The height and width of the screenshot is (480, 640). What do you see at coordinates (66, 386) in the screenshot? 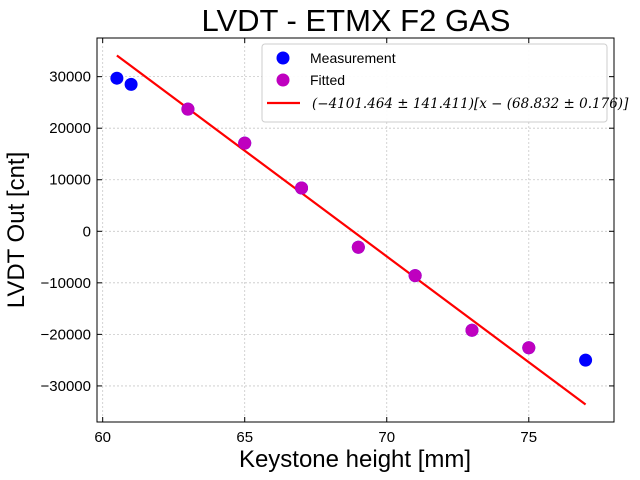
I see `y-tick-label: −30000` at bounding box center [66, 386].